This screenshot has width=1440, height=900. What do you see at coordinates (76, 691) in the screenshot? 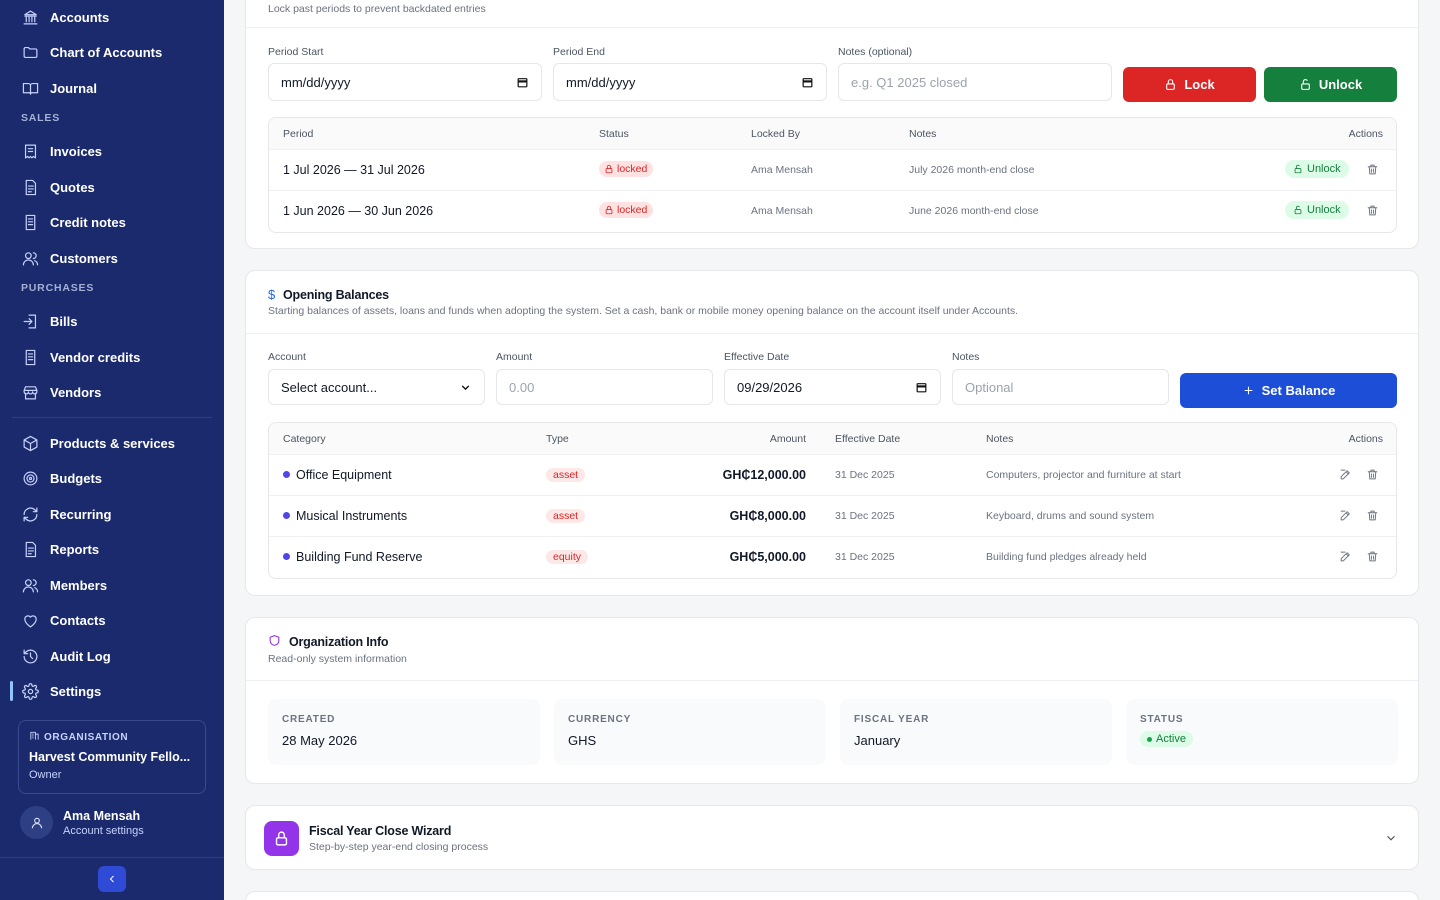
I see `sidebar-item-label: Settings` at bounding box center [76, 691].